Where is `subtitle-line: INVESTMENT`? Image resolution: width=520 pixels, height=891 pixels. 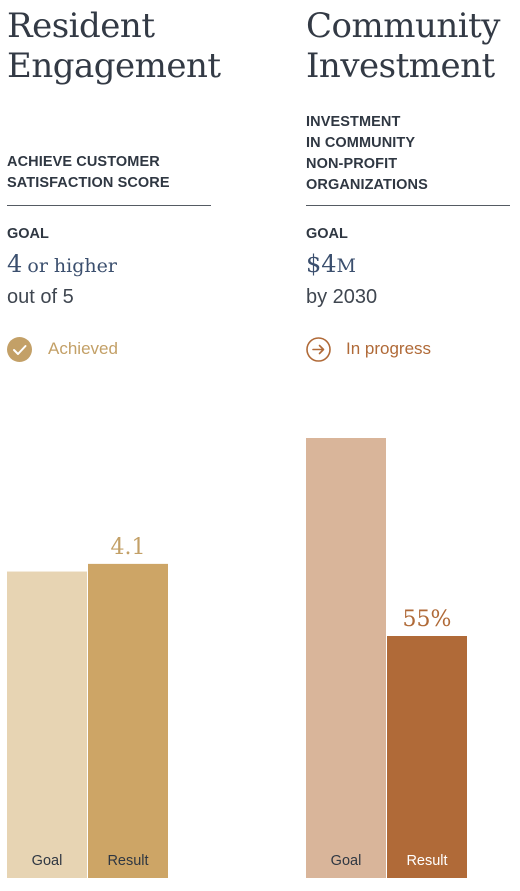 subtitle-line: INVESTMENT is located at coordinates (353, 122).